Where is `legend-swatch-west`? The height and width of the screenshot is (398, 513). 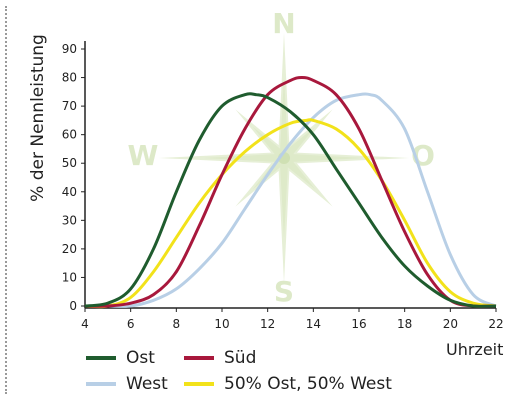 legend-swatch-west is located at coordinates (101, 384).